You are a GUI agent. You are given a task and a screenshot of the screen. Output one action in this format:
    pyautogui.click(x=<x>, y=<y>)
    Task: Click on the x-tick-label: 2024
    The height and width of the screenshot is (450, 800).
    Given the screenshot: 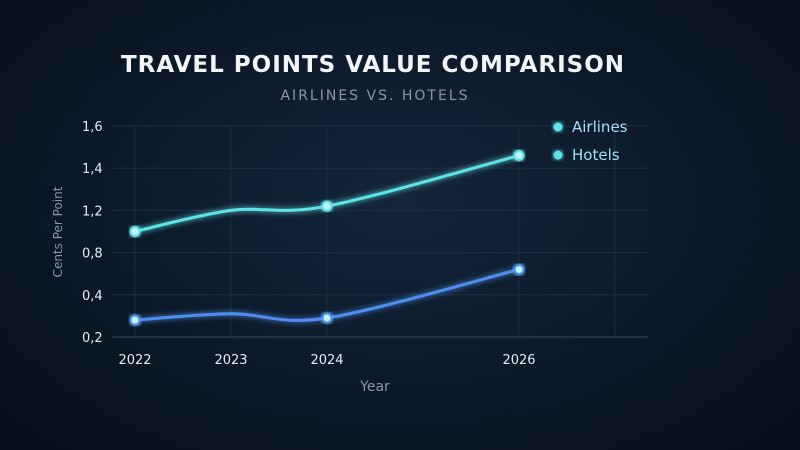 What is the action you would take?
    pyautogui.click(x=326, y=360)
    